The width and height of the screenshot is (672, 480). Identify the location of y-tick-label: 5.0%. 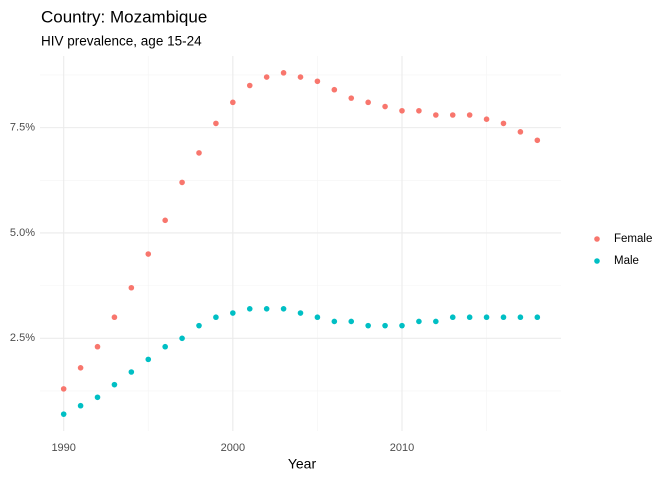
(22, 233).